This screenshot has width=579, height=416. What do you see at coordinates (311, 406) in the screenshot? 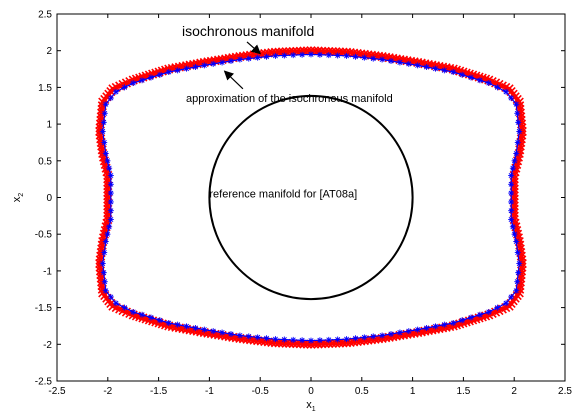
I see `x-axis-label: x1` at bounding box center [311, 406].